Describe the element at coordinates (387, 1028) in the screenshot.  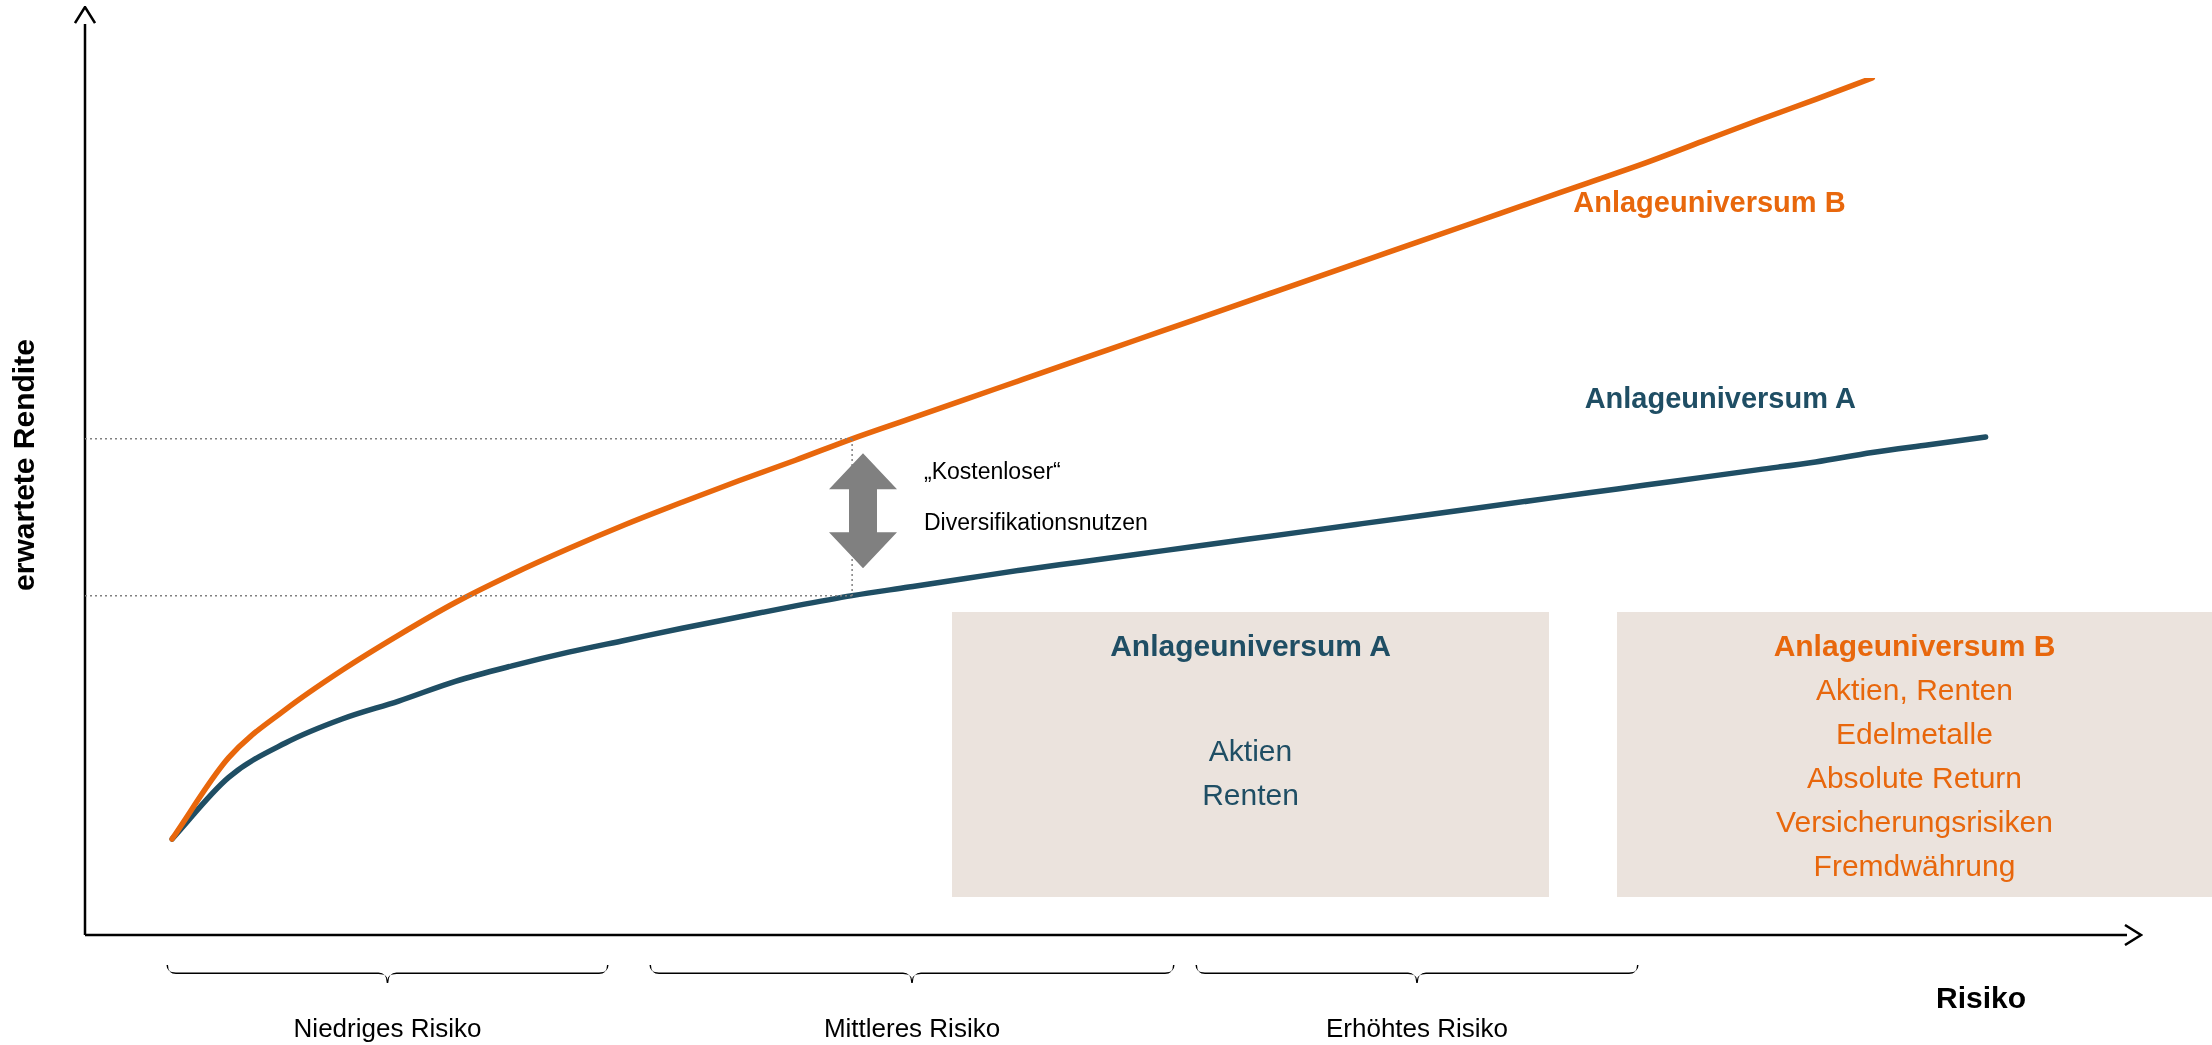
I see `text: Niedriges Risiko` at that location.